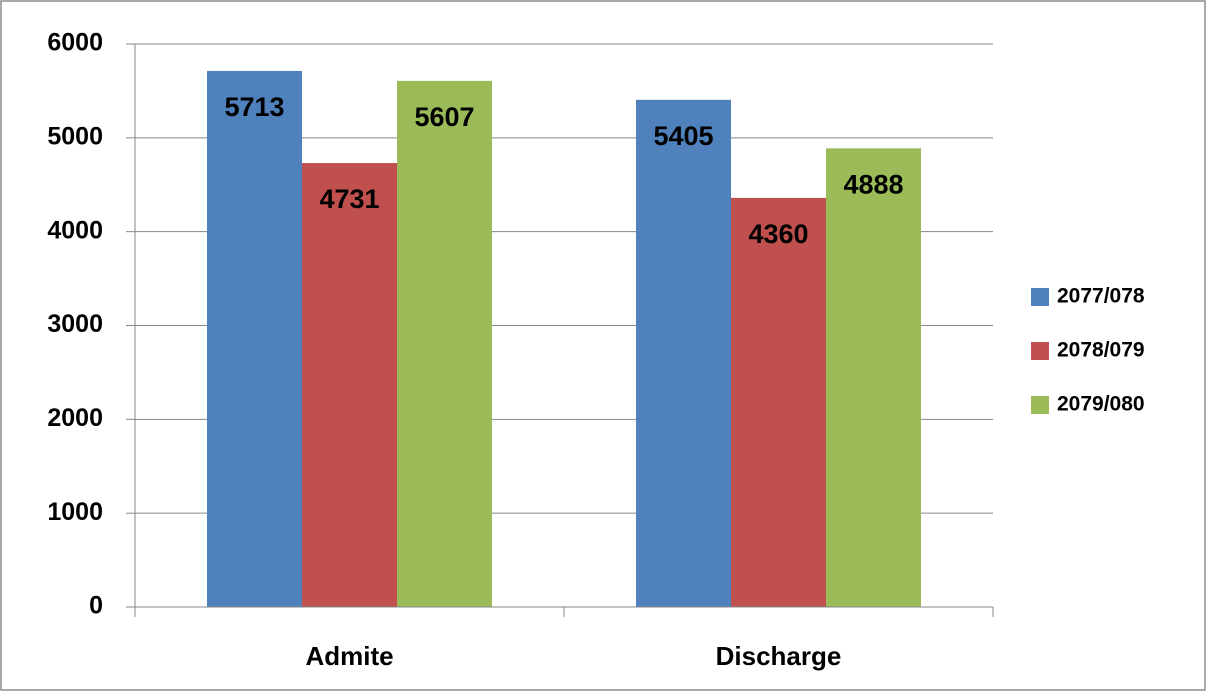 Image resolution: width=1208 pixels, height=692 pixels. I want to click on y-tick-label: 0, so click(96, 606).